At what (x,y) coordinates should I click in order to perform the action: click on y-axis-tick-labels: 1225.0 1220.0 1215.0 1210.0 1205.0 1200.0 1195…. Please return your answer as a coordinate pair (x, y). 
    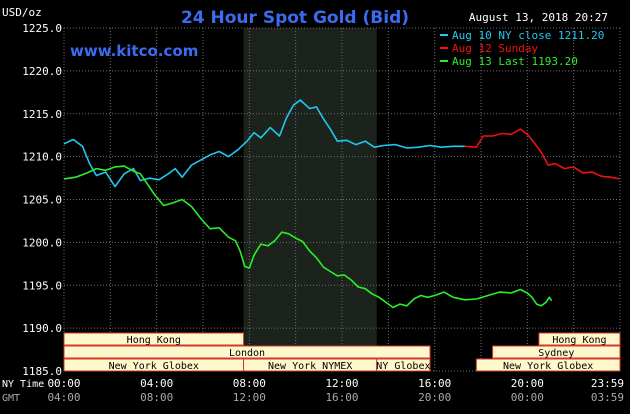
    Looking at the image, I should click on (42, 200).